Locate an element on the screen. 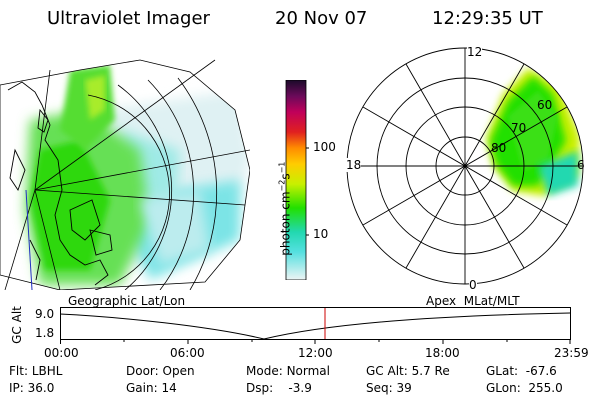  status-mode: Mode: Normal is located at coordinates (288, 371).